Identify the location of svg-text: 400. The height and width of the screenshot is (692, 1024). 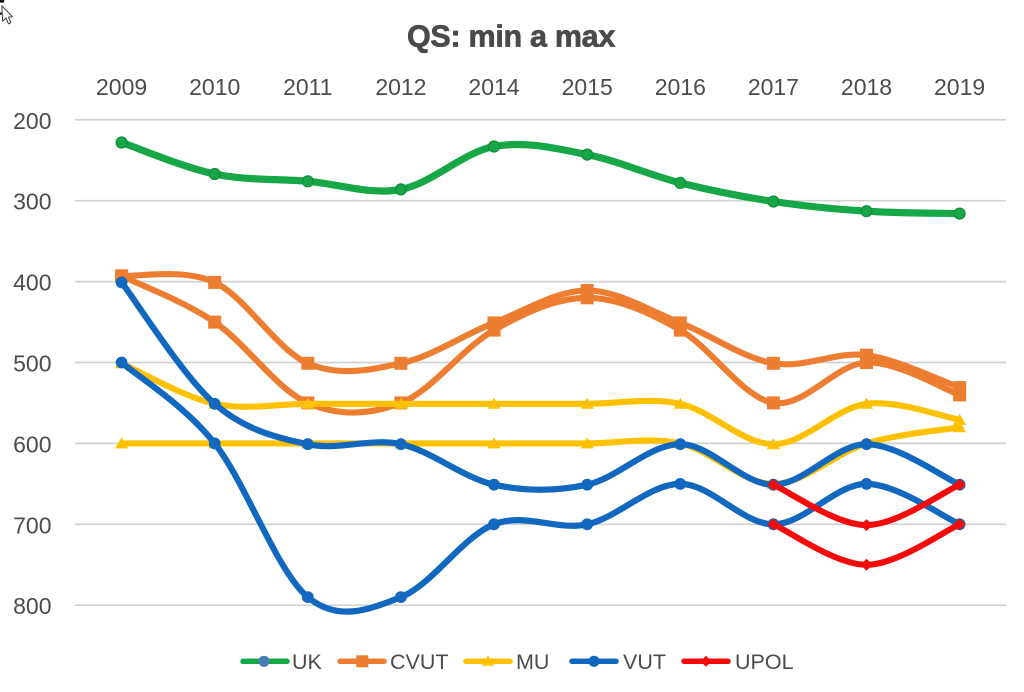
(32, 283).